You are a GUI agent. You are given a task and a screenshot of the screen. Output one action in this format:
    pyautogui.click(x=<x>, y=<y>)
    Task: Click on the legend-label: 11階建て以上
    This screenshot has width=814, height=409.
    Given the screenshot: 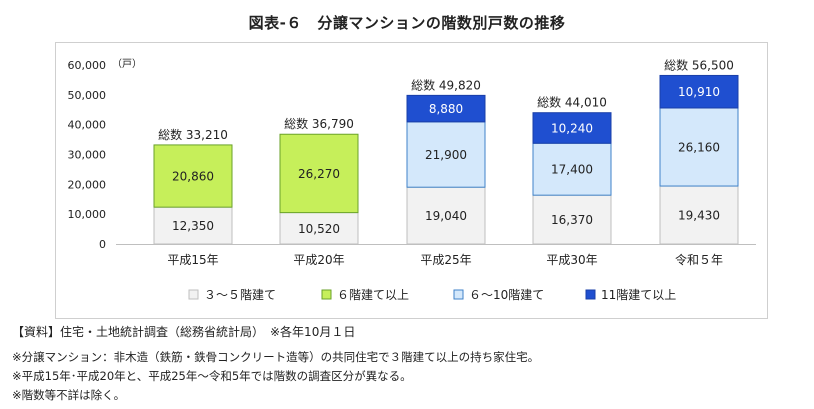 What is the action you would take?
    pyautogui.click(x=638, y=294)
    